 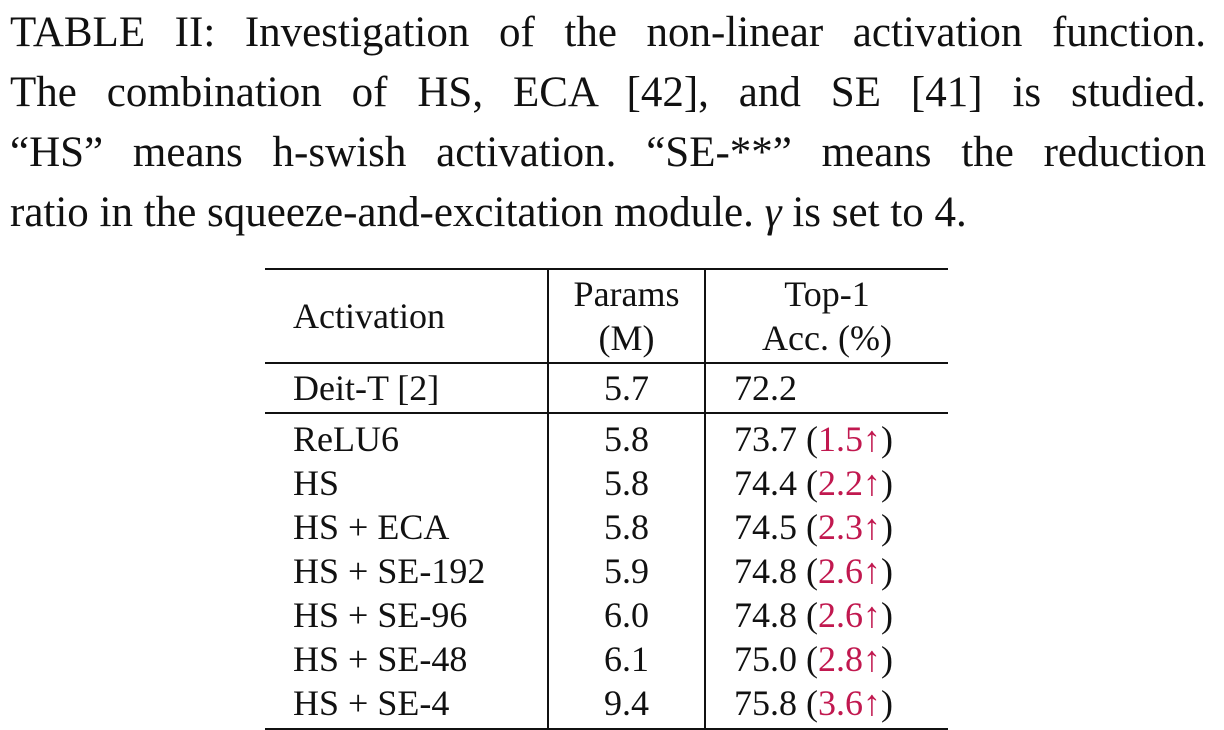 What do you see at coordinates (879, 212) in the screenshot?
I see `caption-line-4-tail: is set to 4.` at bounding box center [879, 212].